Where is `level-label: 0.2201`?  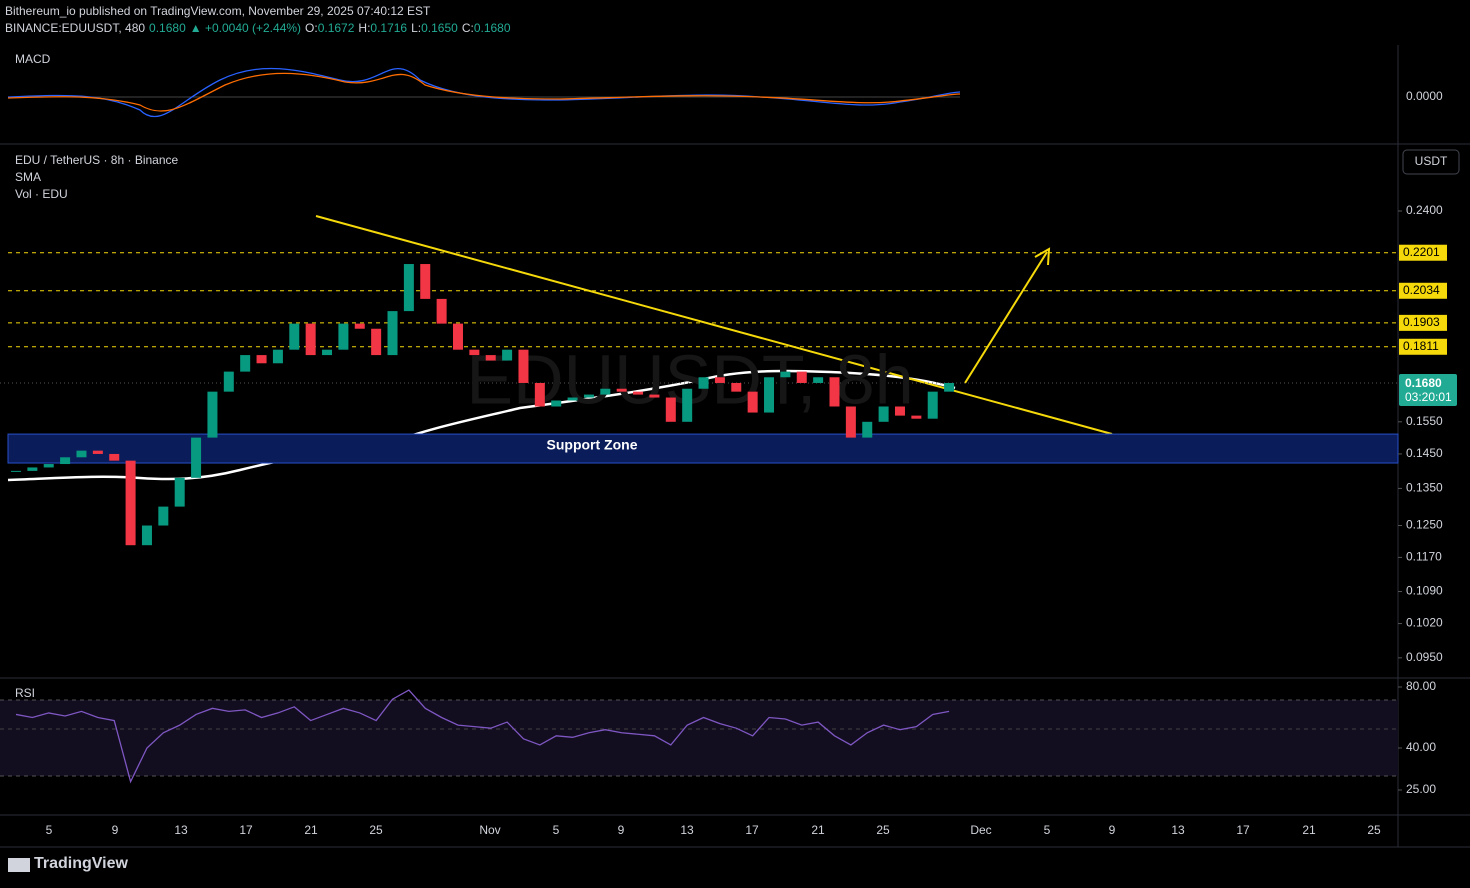 level-label: 0.2201 is located at coordinates (1421, 252).